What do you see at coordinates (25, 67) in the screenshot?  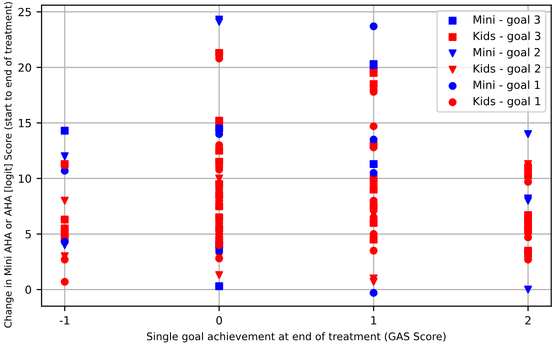 I see `y-tick-label: 20` at bounding box center [25, 67].